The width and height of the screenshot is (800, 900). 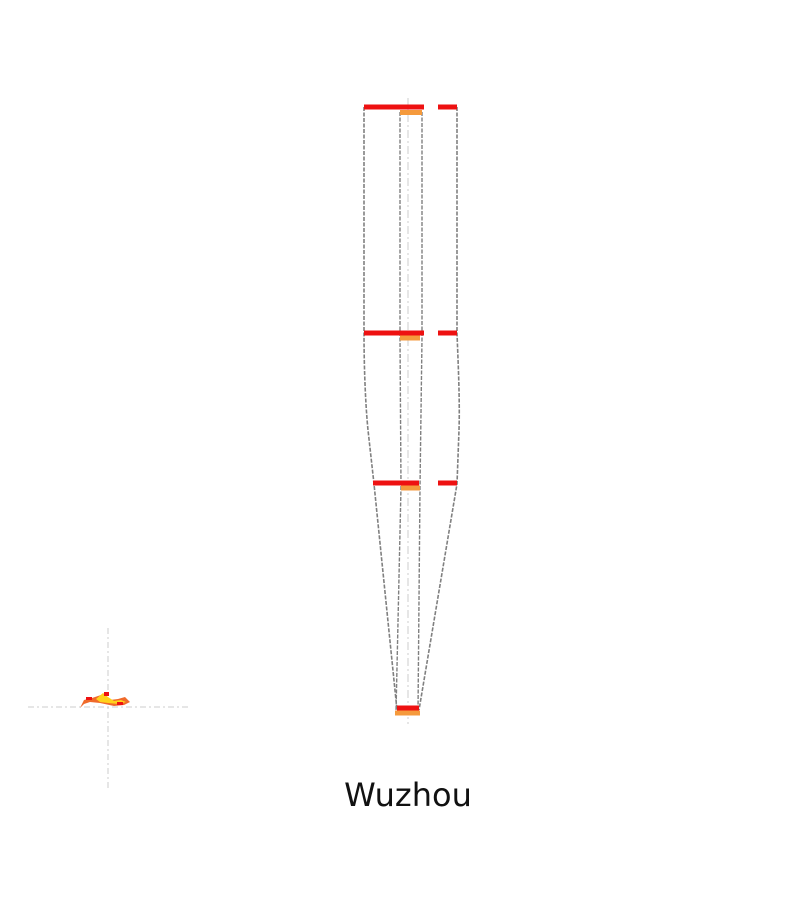 What do you see at coordinates (447, 483) in the screenshot?
I see `level-3-bar-right` at bounding box center [447, 483].